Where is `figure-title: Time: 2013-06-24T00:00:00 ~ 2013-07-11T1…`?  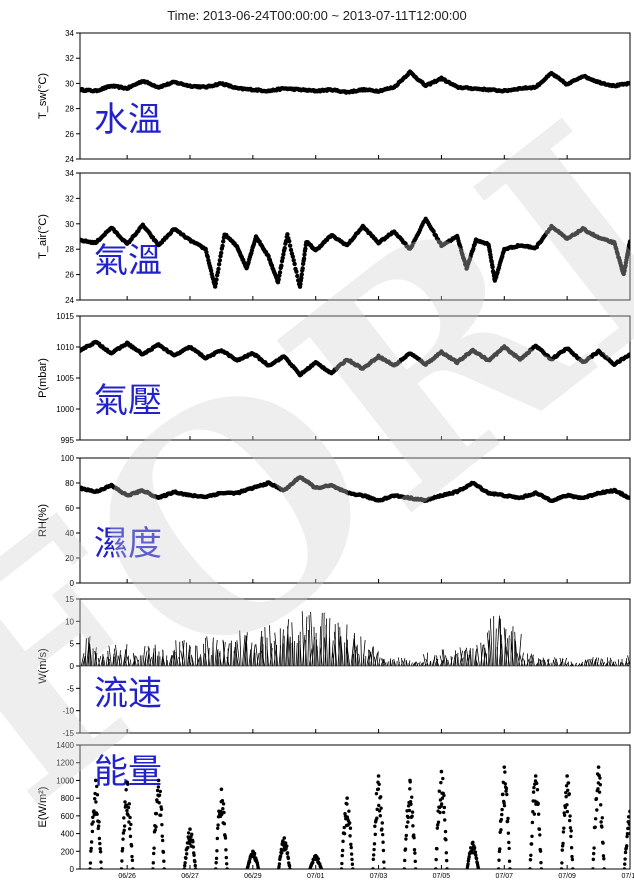
figure-title: Time: 2013-06-24T00:00:00 ~ 2013-07-11T1… is located at coordinates (317, 15).